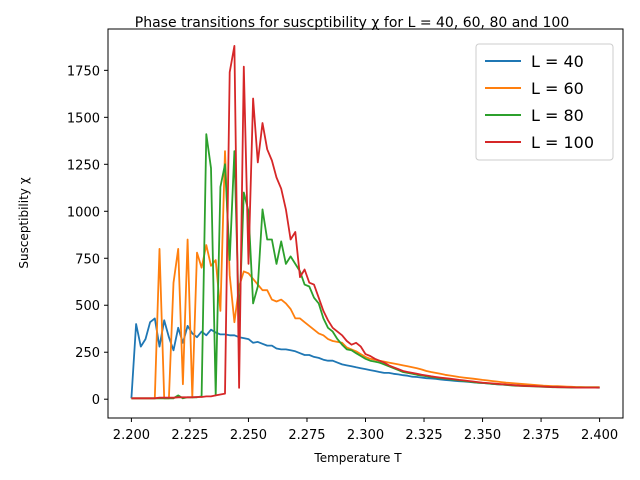 This screenshot has width=640, height=480. I want to click on y-tick-label: 0, so click(96, 400).